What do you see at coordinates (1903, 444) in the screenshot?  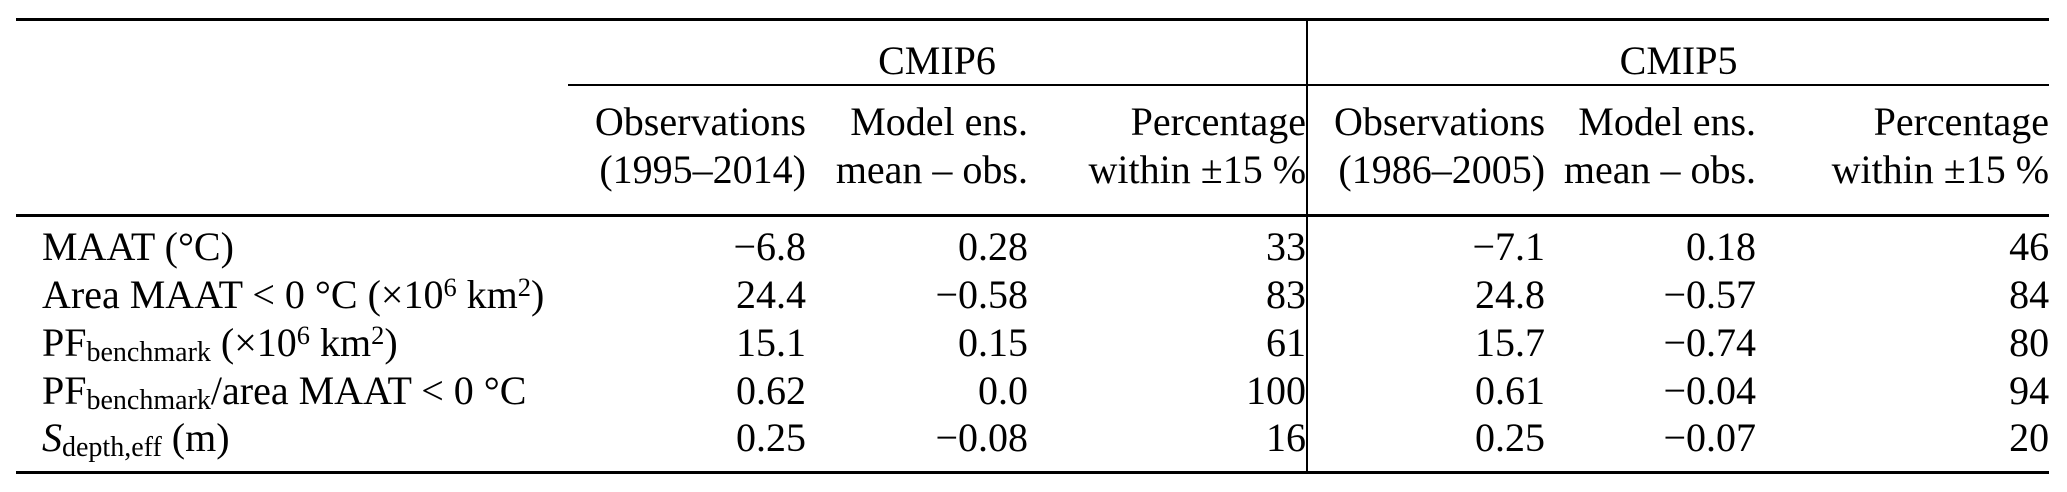 I see `cell: 20` at bounding box center [1903, 444].